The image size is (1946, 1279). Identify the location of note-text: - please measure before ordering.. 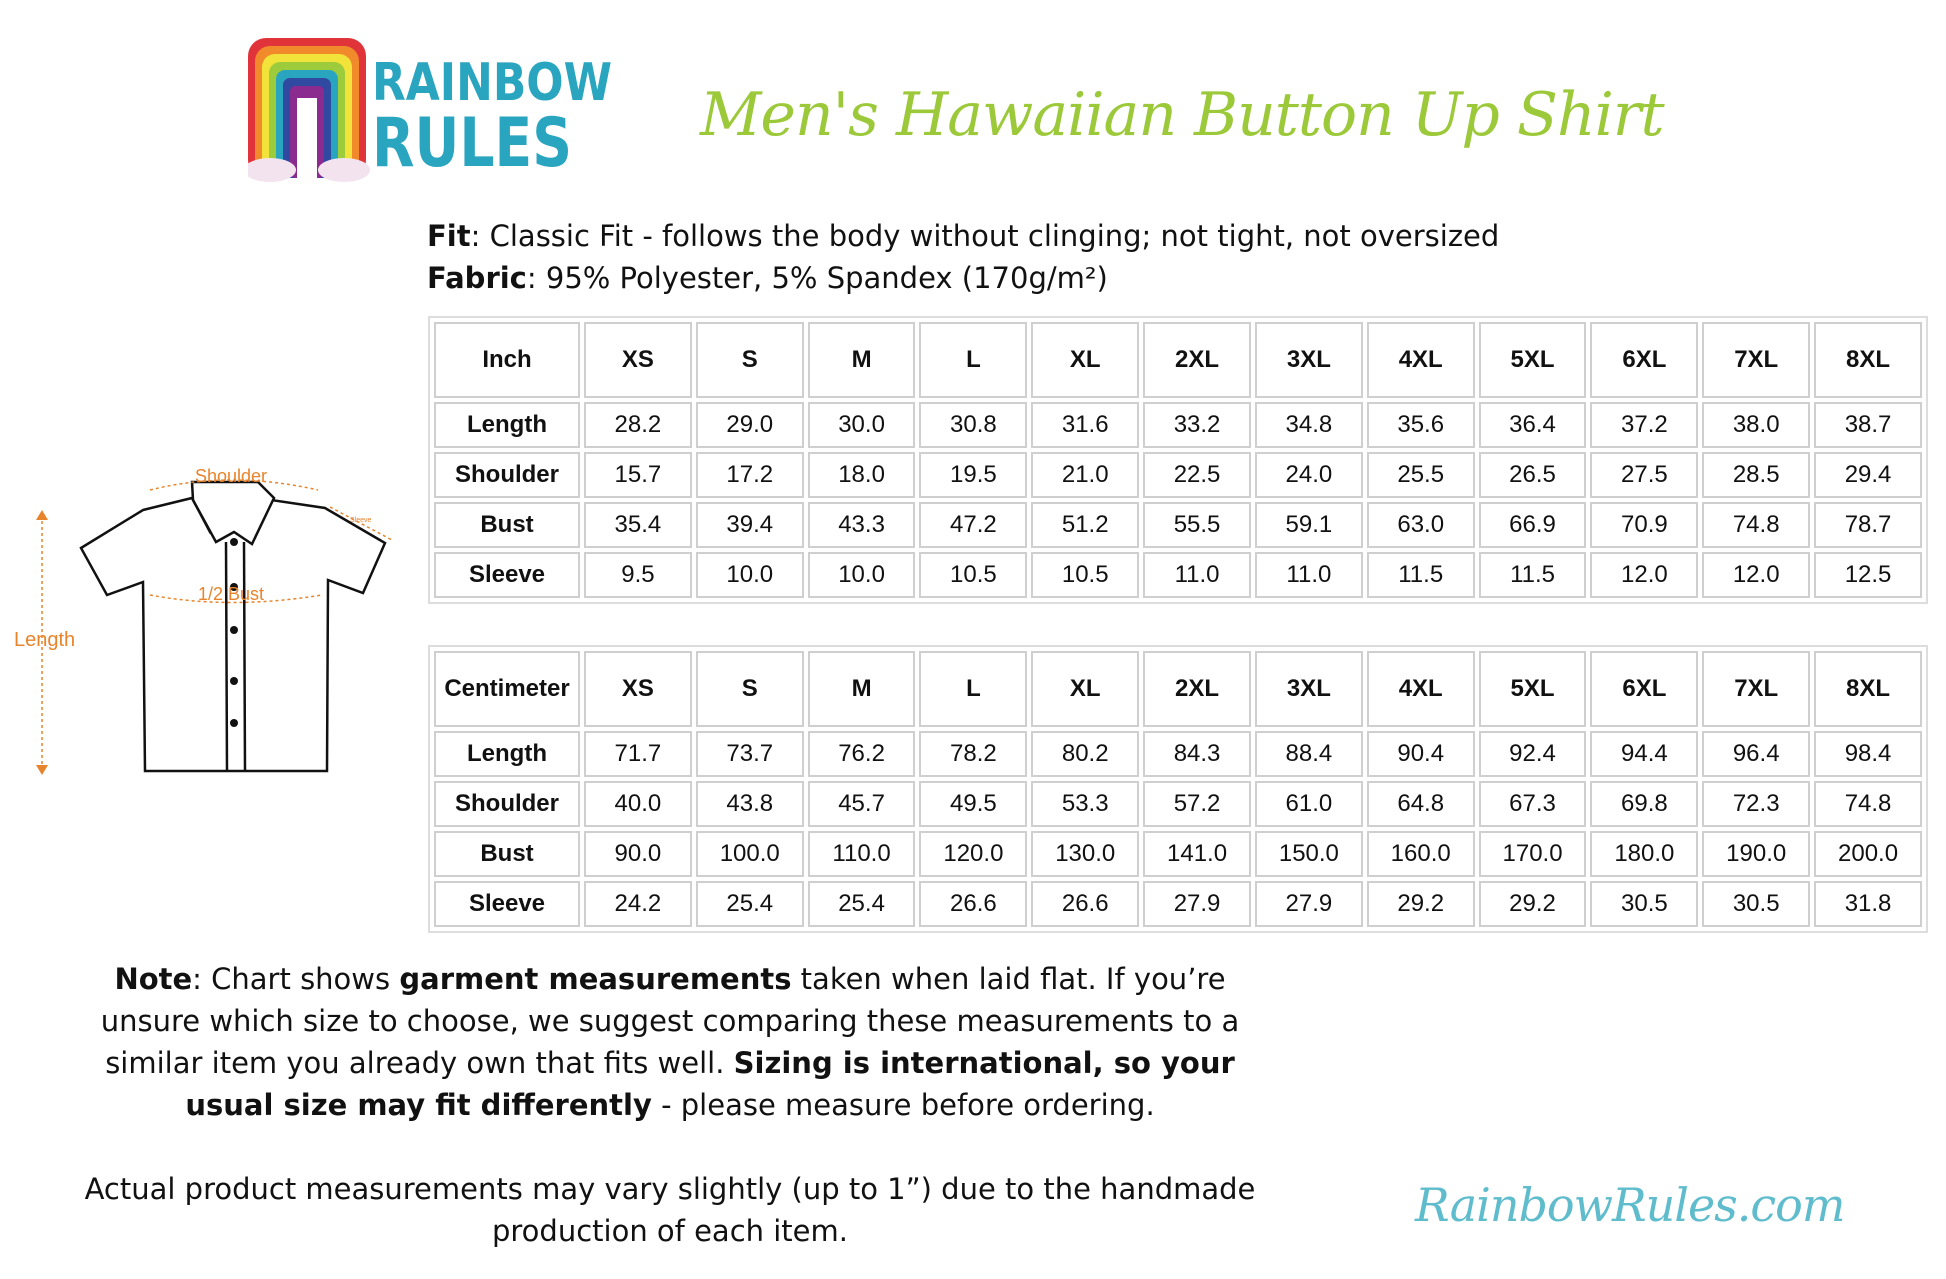
(903, 1105).